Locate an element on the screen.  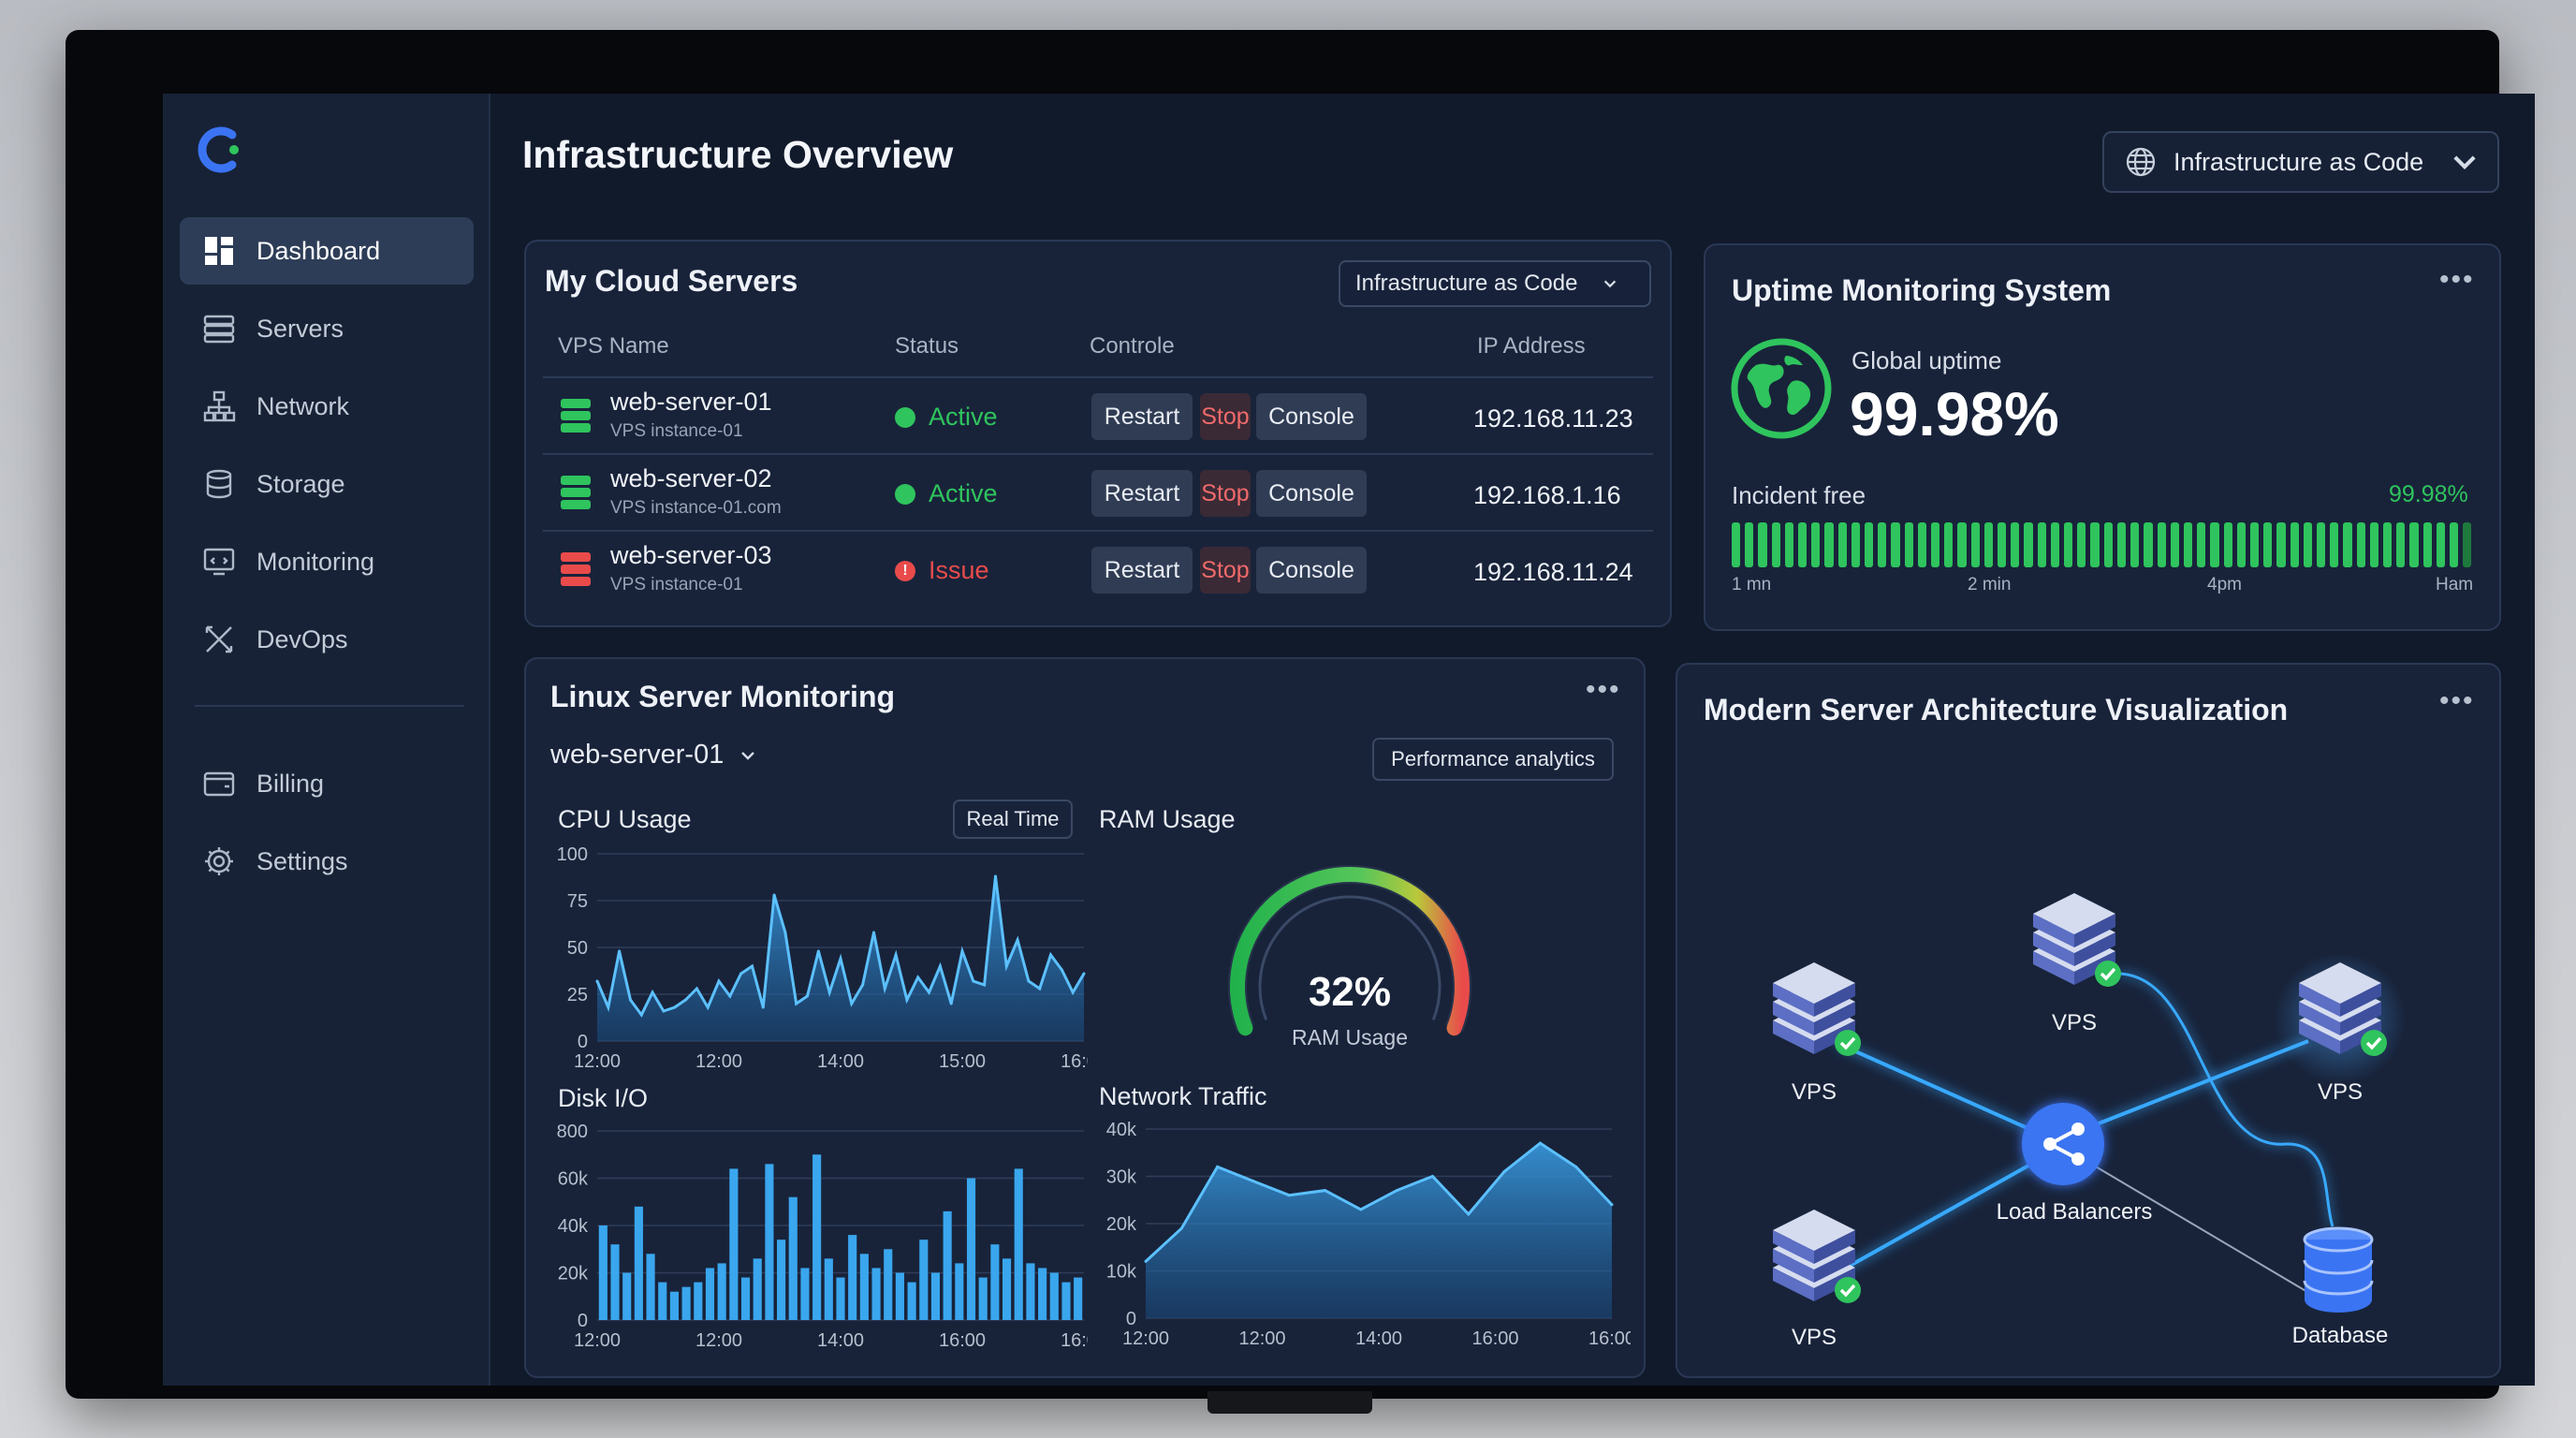
environment-select: Infrastructure as Code is located at coordinates (2300, 162).